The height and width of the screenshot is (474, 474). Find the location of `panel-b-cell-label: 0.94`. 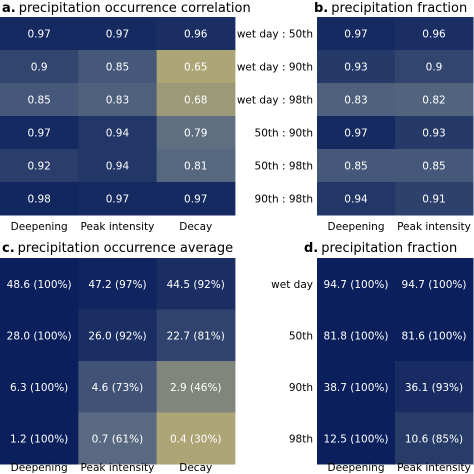

panel-b-cell-label: 0.94 is located at coordinates (356, 200).